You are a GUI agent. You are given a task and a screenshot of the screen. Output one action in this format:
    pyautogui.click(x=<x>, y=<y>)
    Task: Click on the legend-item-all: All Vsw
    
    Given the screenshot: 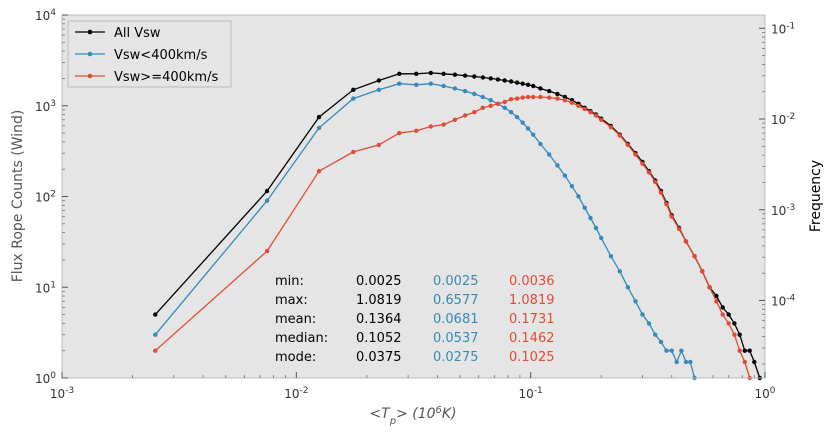 What is the action you would take?
    pyautogui.click(x=118, y=33)
    